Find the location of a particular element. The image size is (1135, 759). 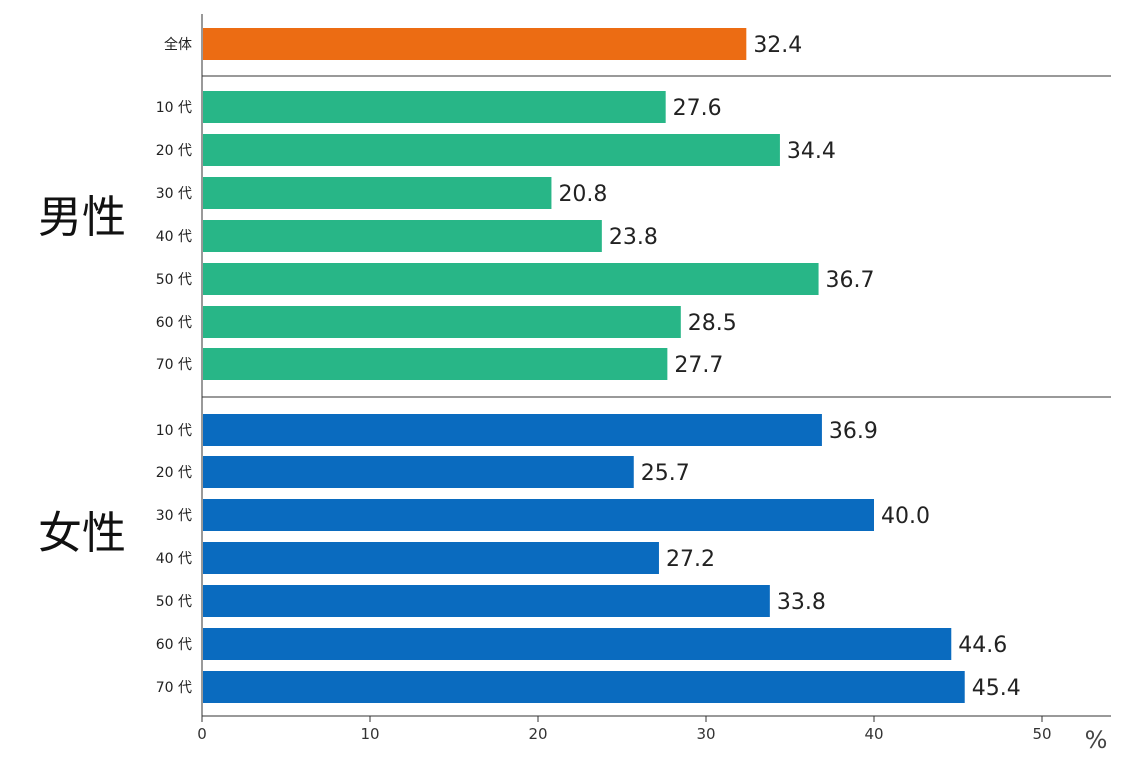

value-label: 27.6 is located at coordinates (697, 108).